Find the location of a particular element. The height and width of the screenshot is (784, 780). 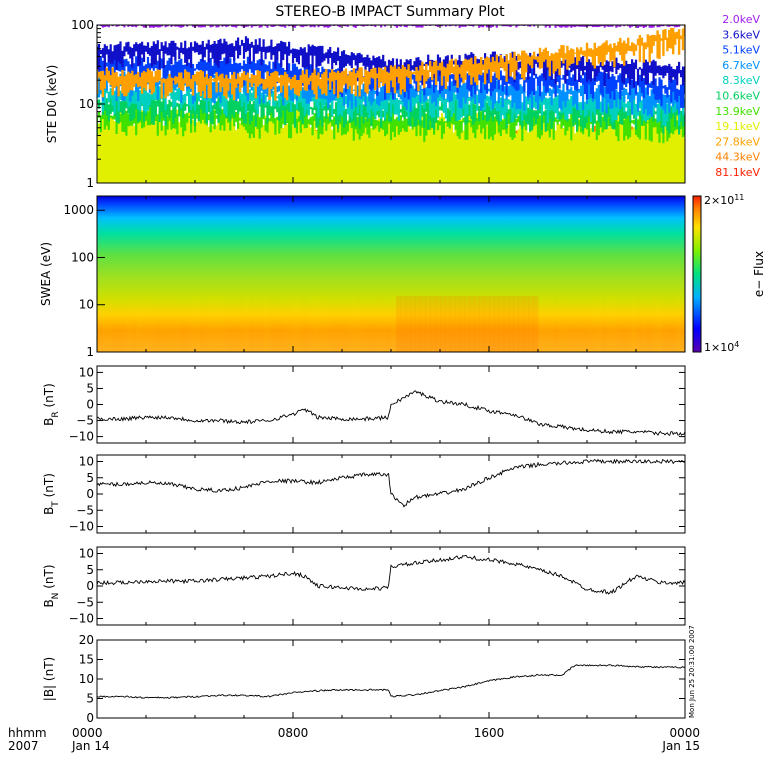

bn-tick-label: 5 is located at coordinates (90, 570).